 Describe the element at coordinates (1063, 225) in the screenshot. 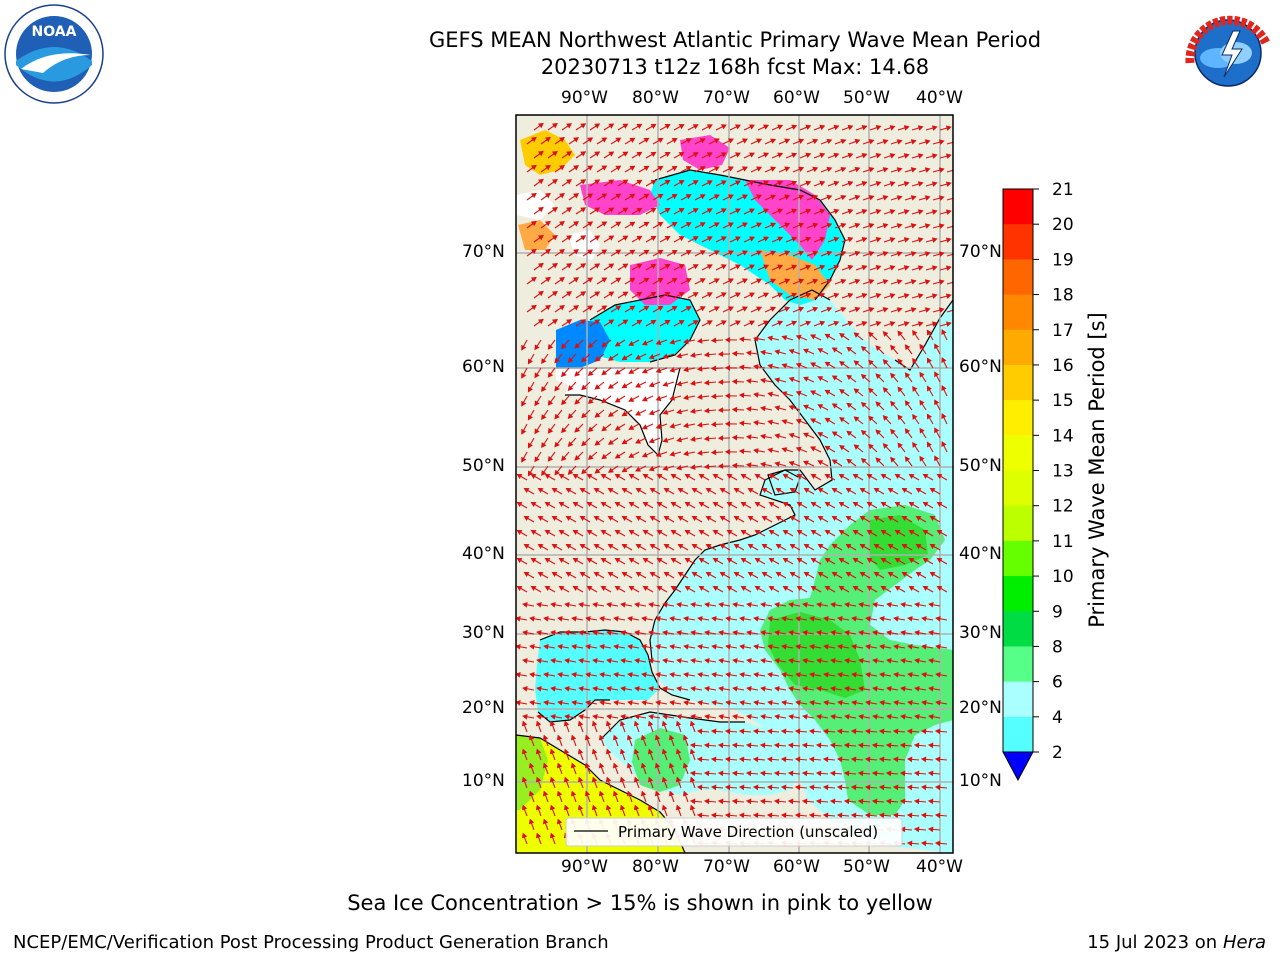

I see `colorbar-tick-label: 20` at that location.